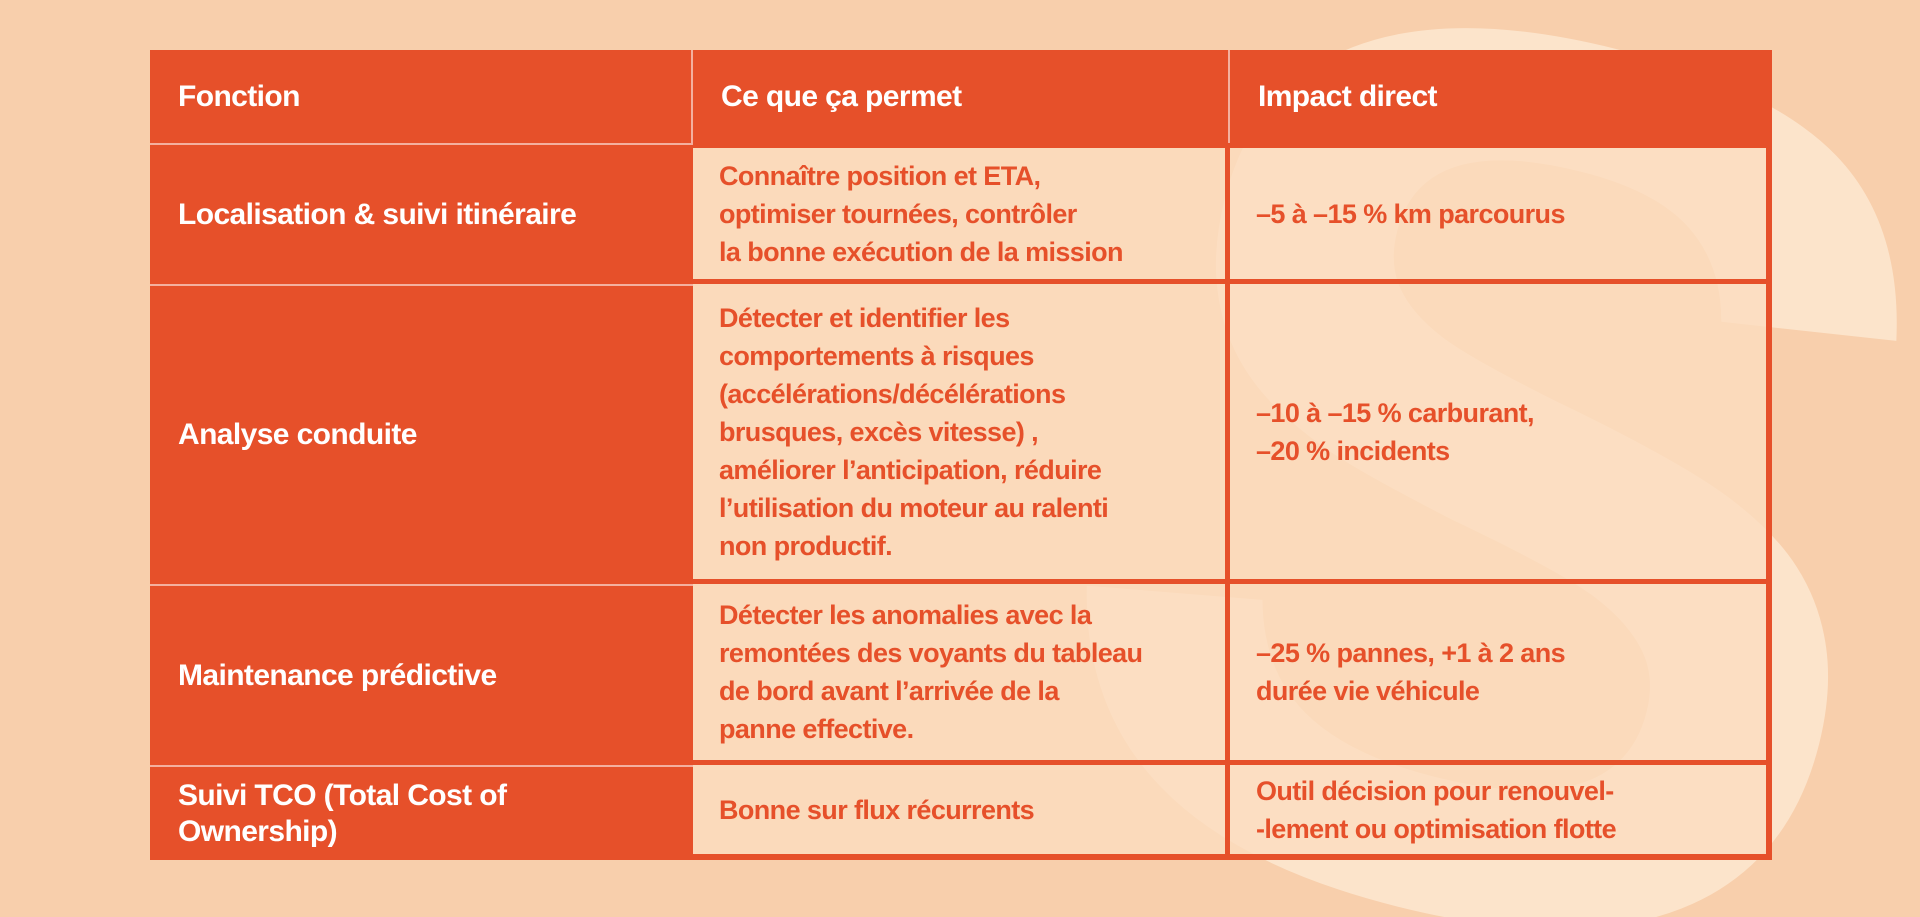  Describe the element at coordinates (421, 213) in the screenshot. I see `row-localisation-fonction: Localisation & suivi itinéraire` at that location.